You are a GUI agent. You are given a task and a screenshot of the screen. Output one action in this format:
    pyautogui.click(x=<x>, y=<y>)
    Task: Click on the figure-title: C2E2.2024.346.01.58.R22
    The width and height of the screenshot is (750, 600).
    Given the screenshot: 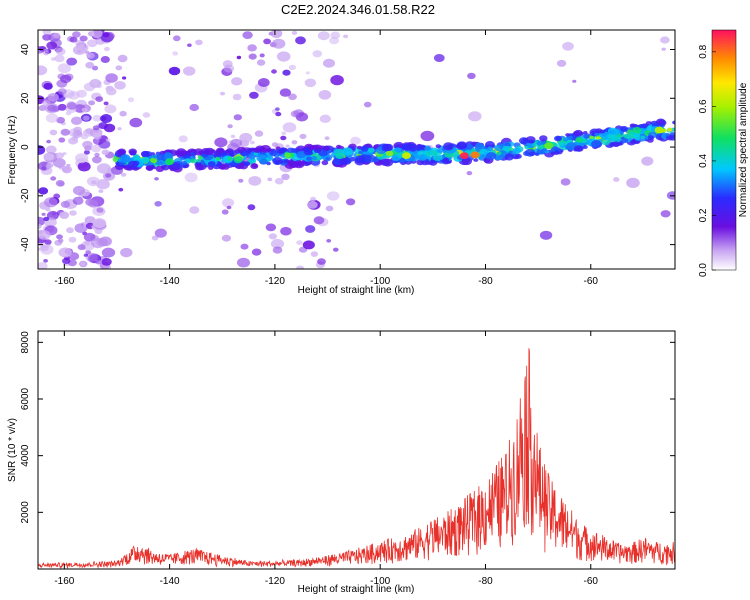 What is the action you would take?
    pyautogui.click(x=358, y=9)
    